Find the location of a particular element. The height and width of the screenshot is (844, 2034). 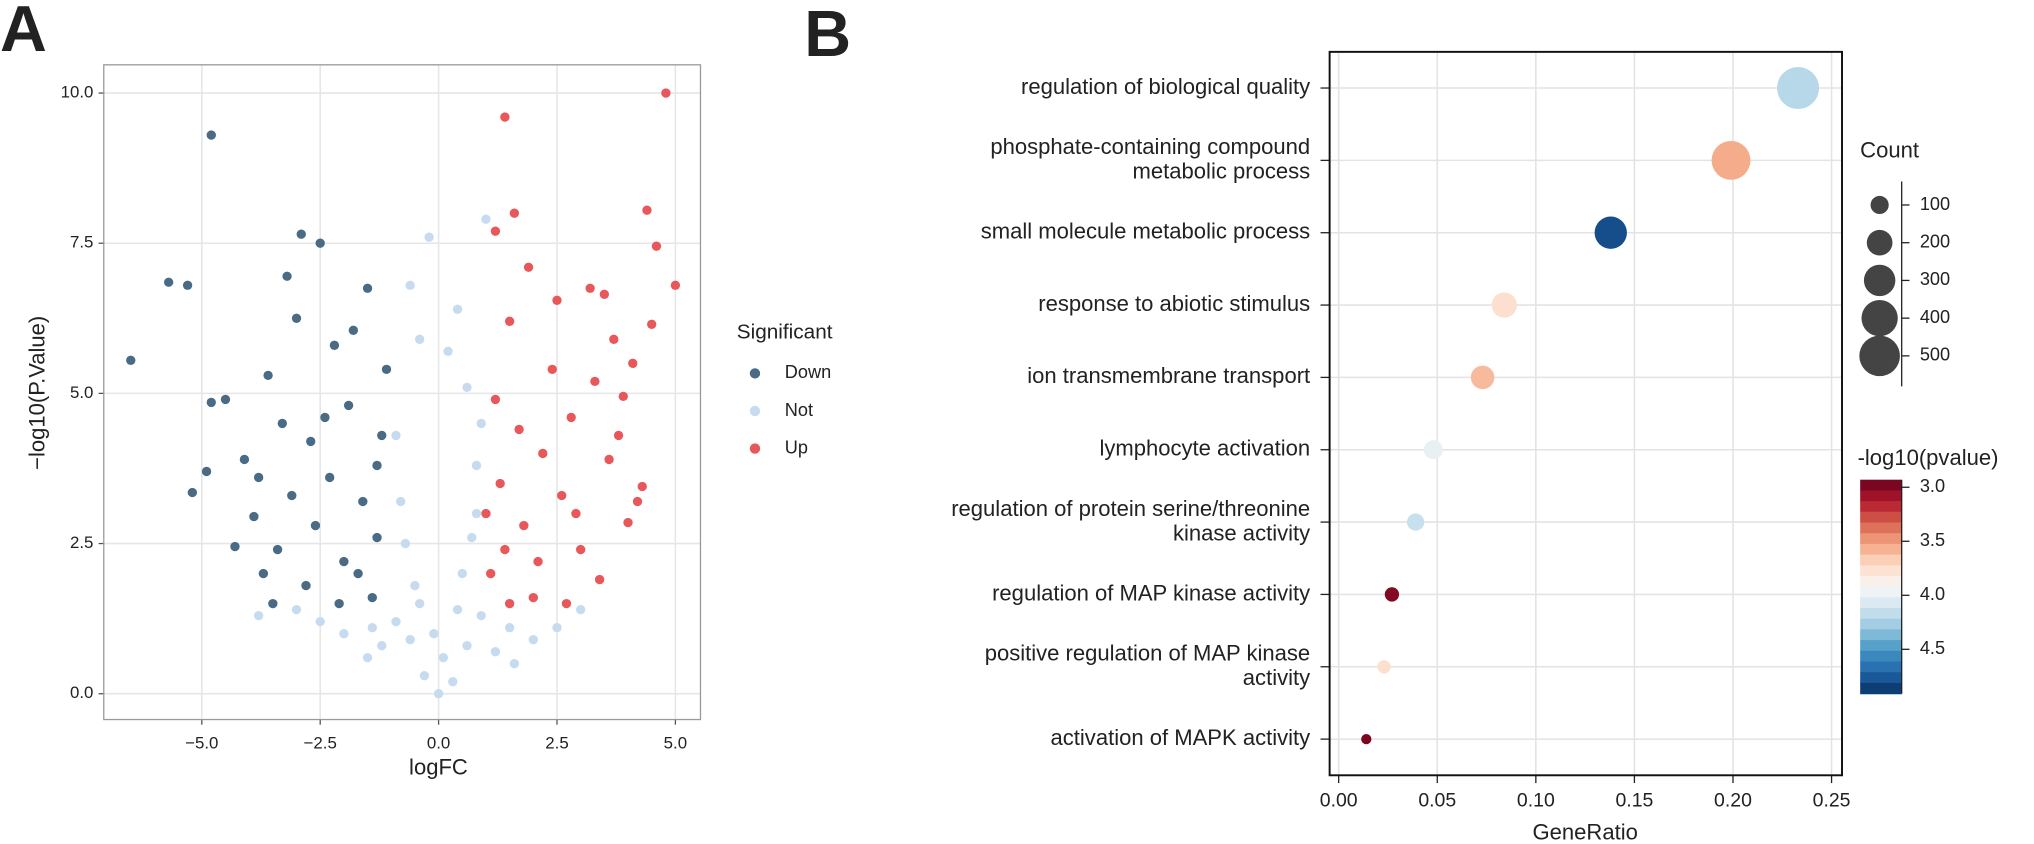

legend-label: 4.0 is located at coordinates (1932, 594).